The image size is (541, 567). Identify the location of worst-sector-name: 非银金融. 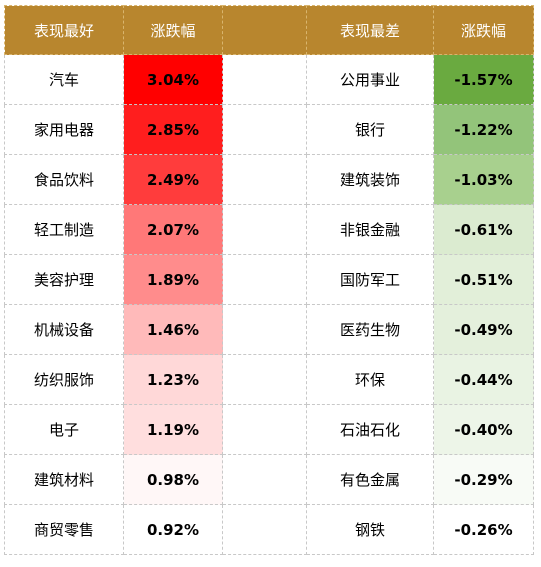
(370, 229).